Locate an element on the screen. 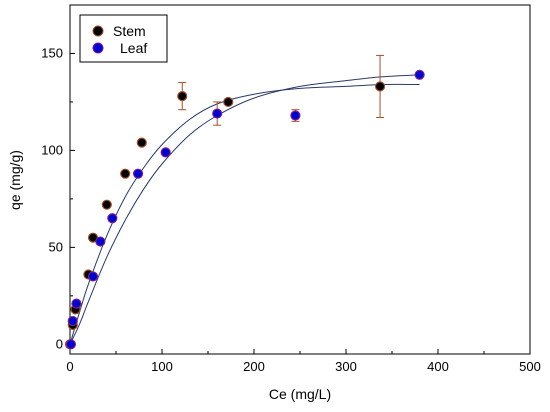 The image size is (550, 412). x-tick-label: 0 is located at coordinates (69, 366).